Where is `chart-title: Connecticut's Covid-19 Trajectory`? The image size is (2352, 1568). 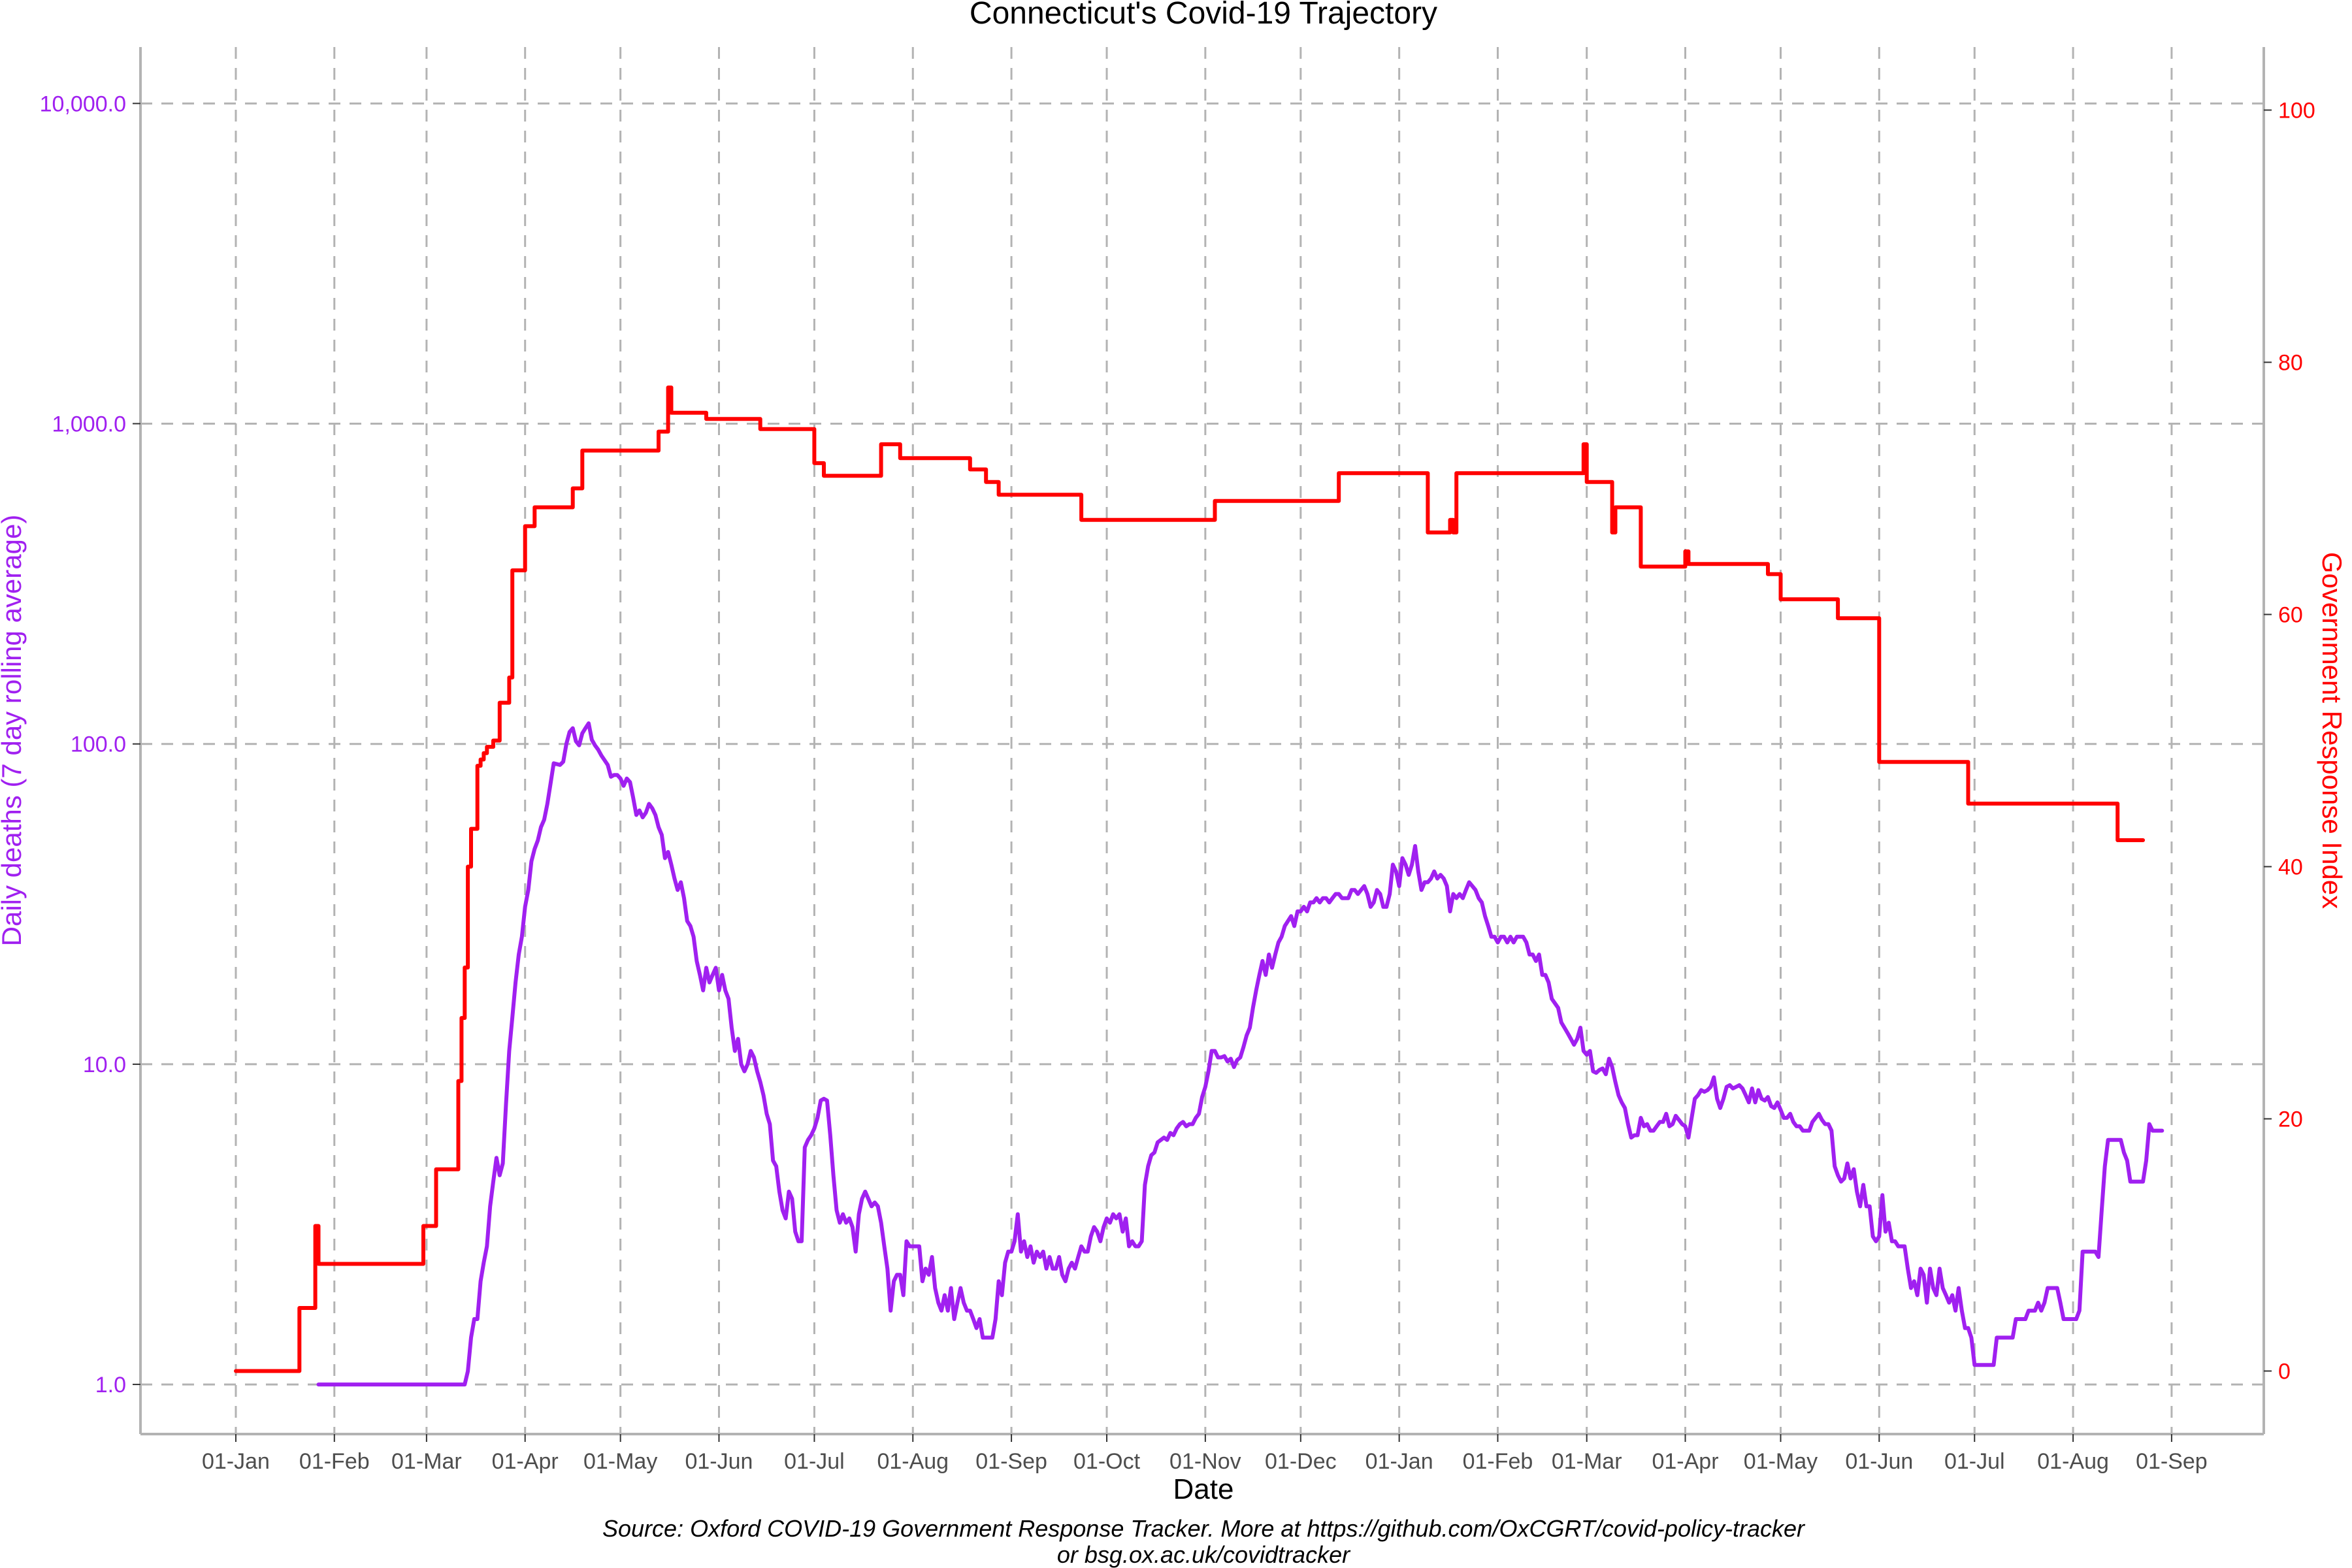 chart-title: Connecticut's Covid-19 Trajectory is located at coordinates (1203, 15).